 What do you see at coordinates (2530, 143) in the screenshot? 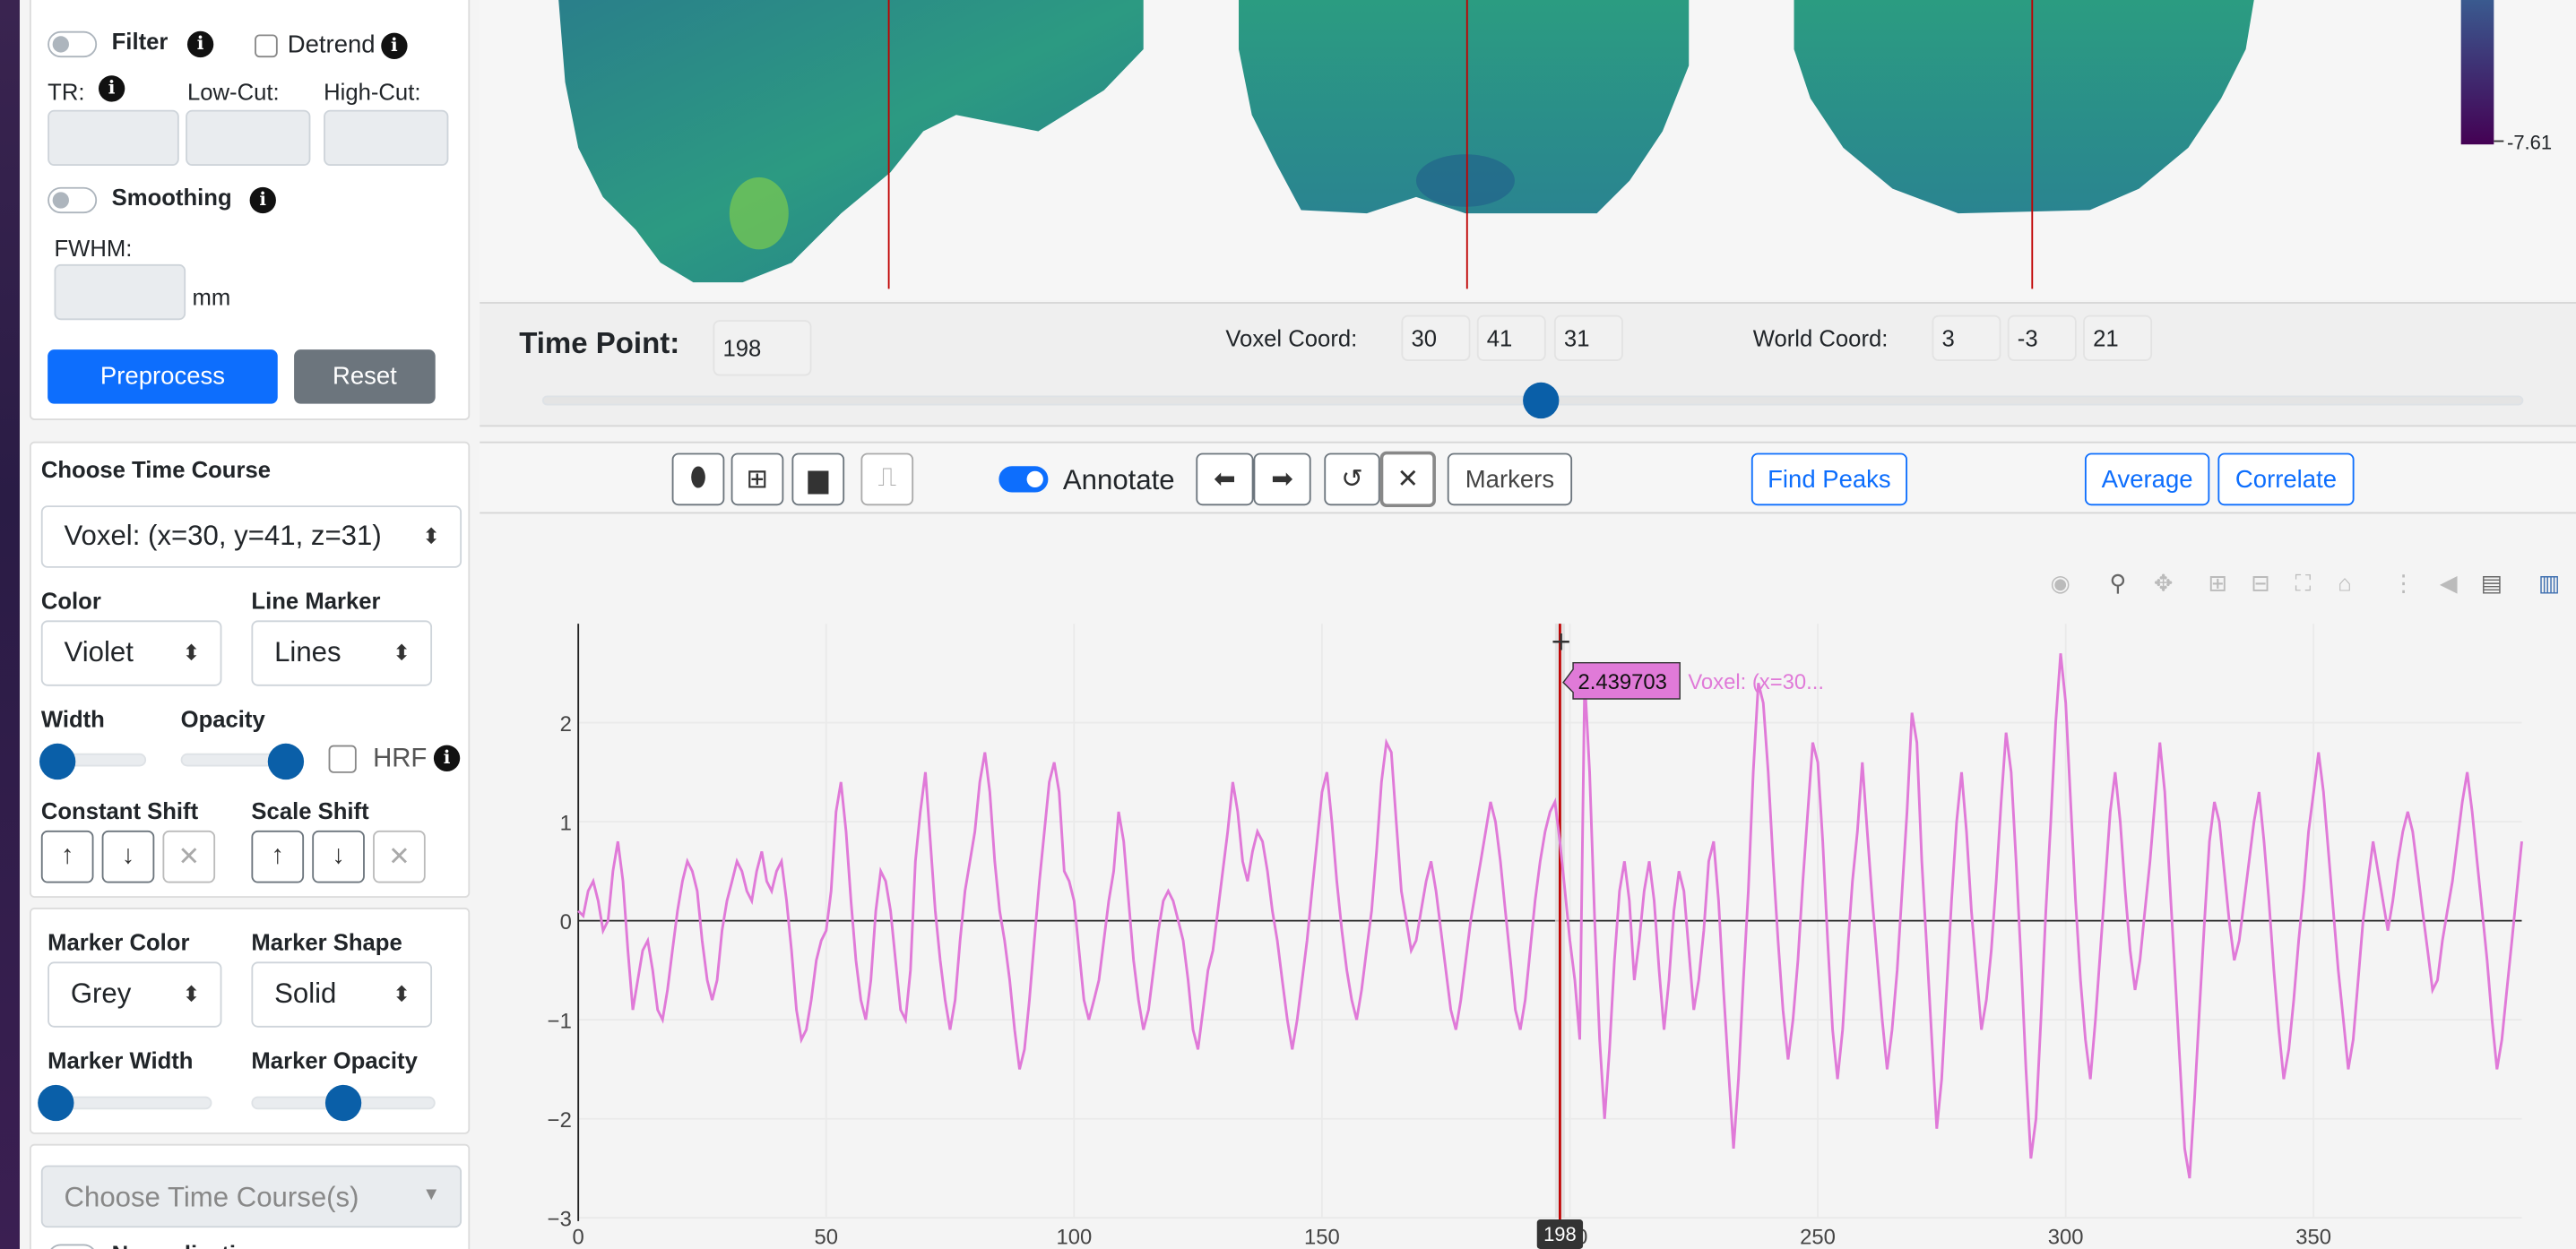
I see `colorbar-min-label: -7.61` at bounding box center [2530, 143].